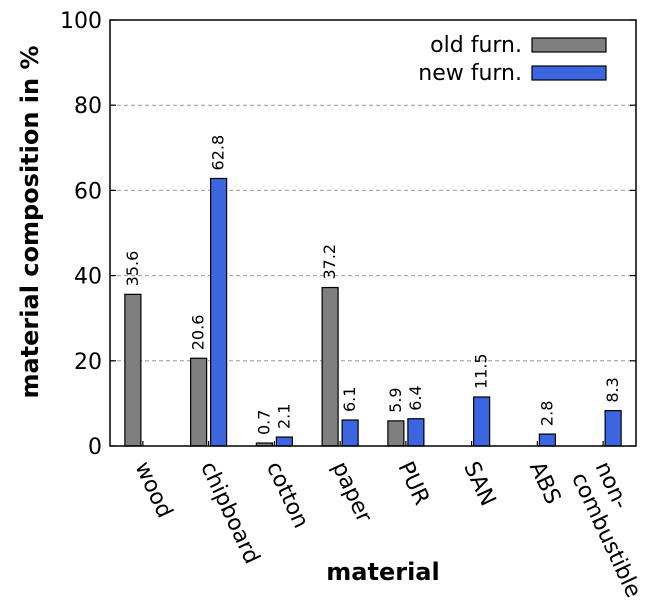  I want to click on x-category-line: chipboard, so click(229, 513).